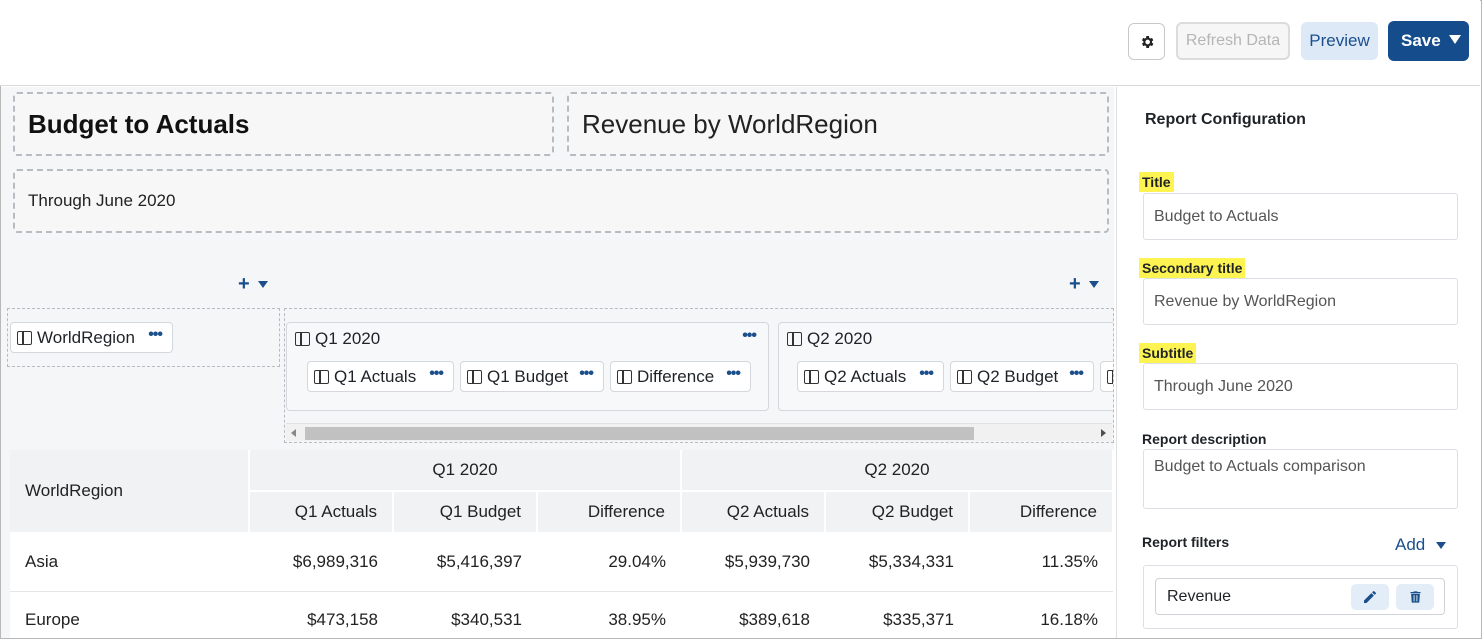 This screenshot has height=639, width=1482. I want to click on table-column-header: Q2 Budget, so click(897, 512).